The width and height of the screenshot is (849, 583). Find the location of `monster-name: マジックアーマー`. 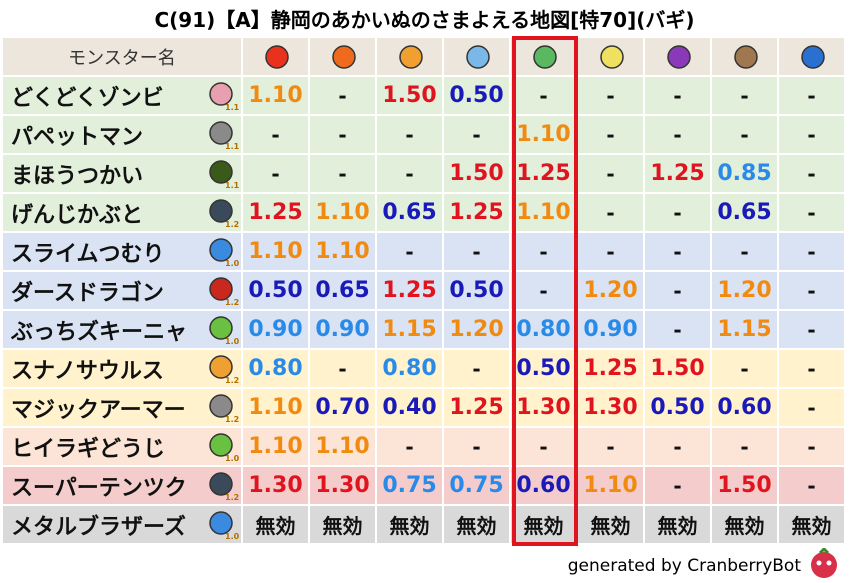

monster-name: マジックアーマー is located at coordinates (123, 408).